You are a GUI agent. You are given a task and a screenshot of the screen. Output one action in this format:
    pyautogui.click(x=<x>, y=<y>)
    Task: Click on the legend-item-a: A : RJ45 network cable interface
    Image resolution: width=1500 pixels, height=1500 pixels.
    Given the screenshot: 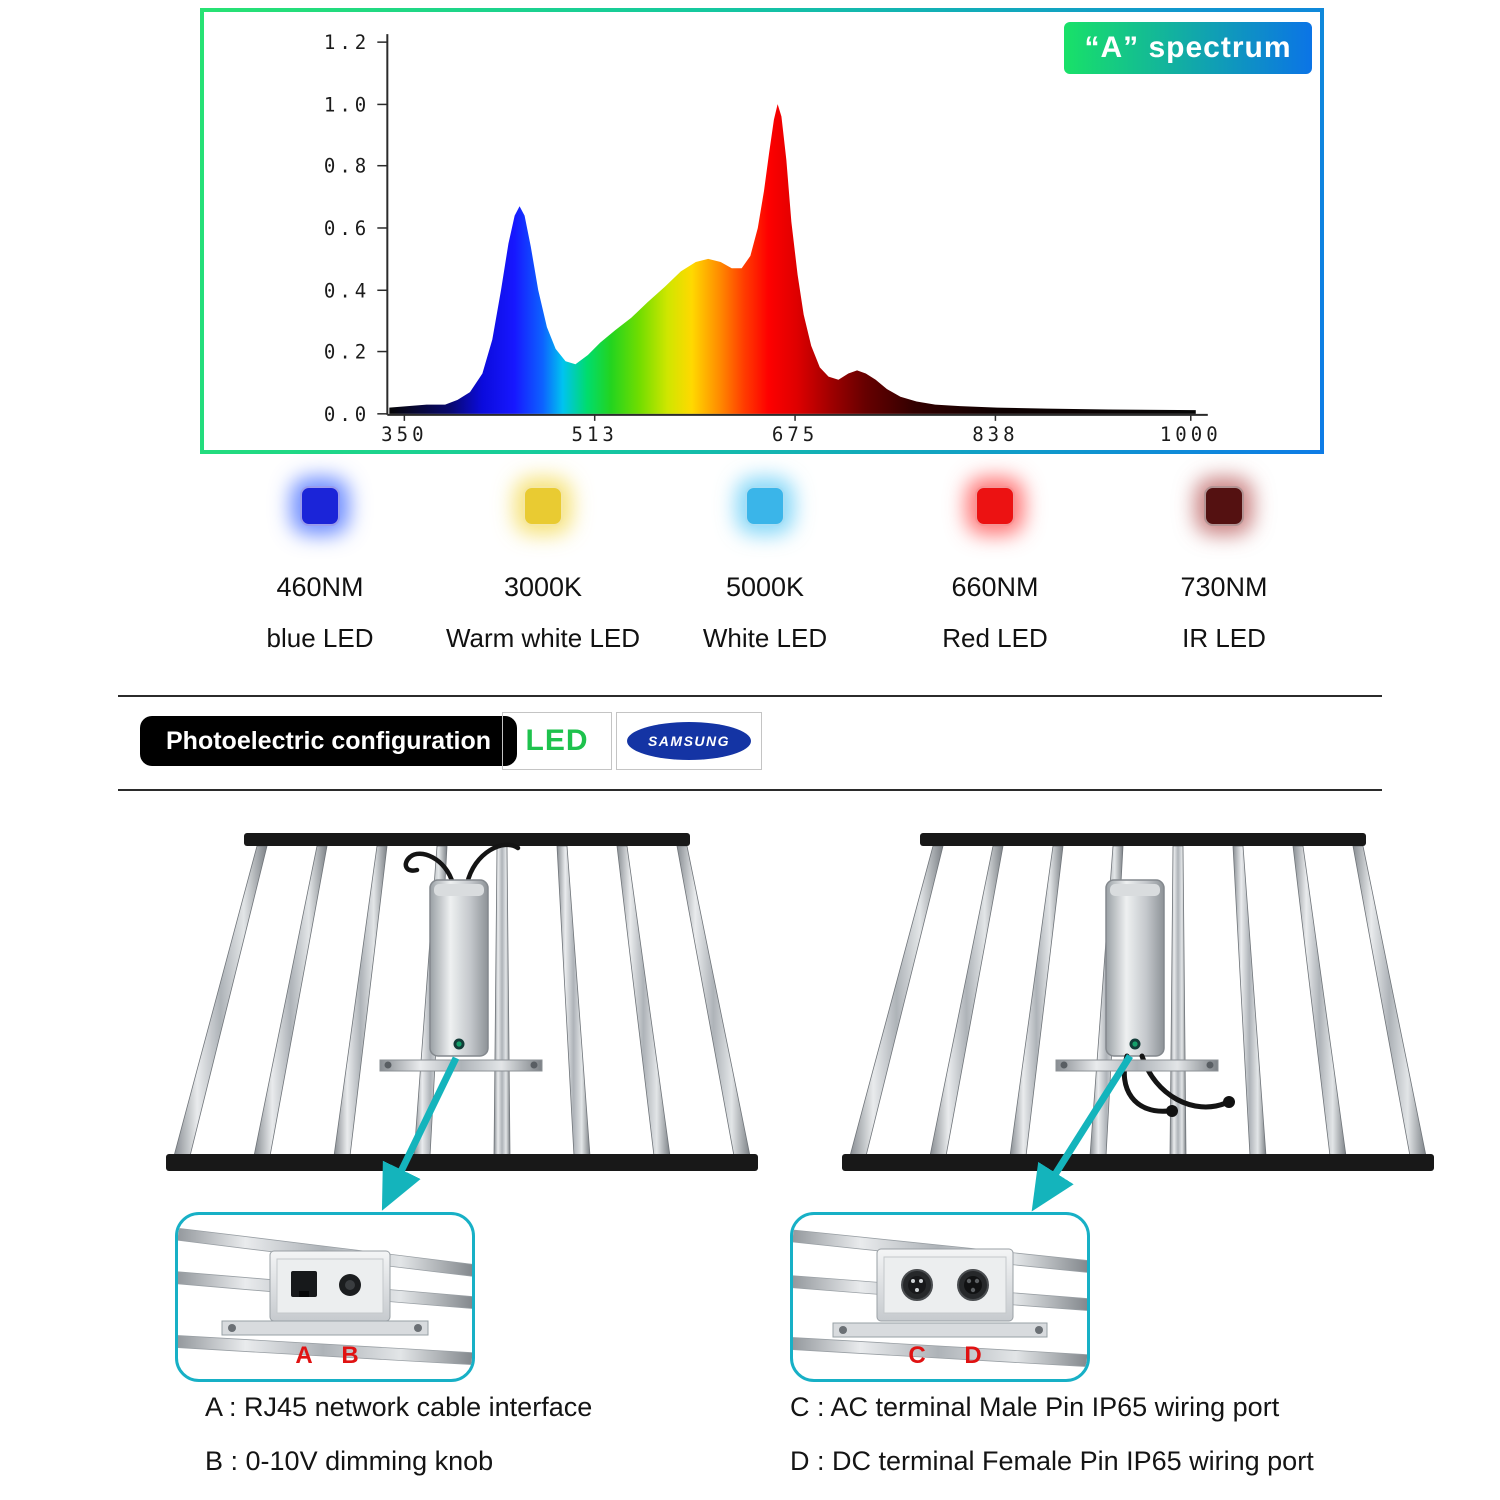 What is the action you would take?
    pyautogui.click(x=398, y=1407)
    